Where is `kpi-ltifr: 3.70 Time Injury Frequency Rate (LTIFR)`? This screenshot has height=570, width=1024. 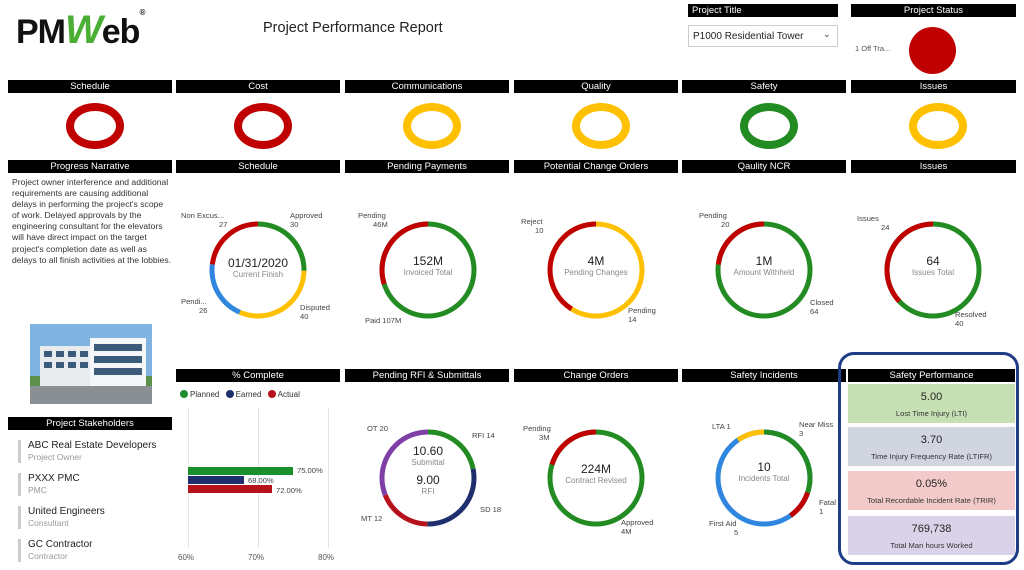 kpi-ltifr: 3.70 Time Injury Frequency Rate (LTIFR) is located at coordinates (931, 446).